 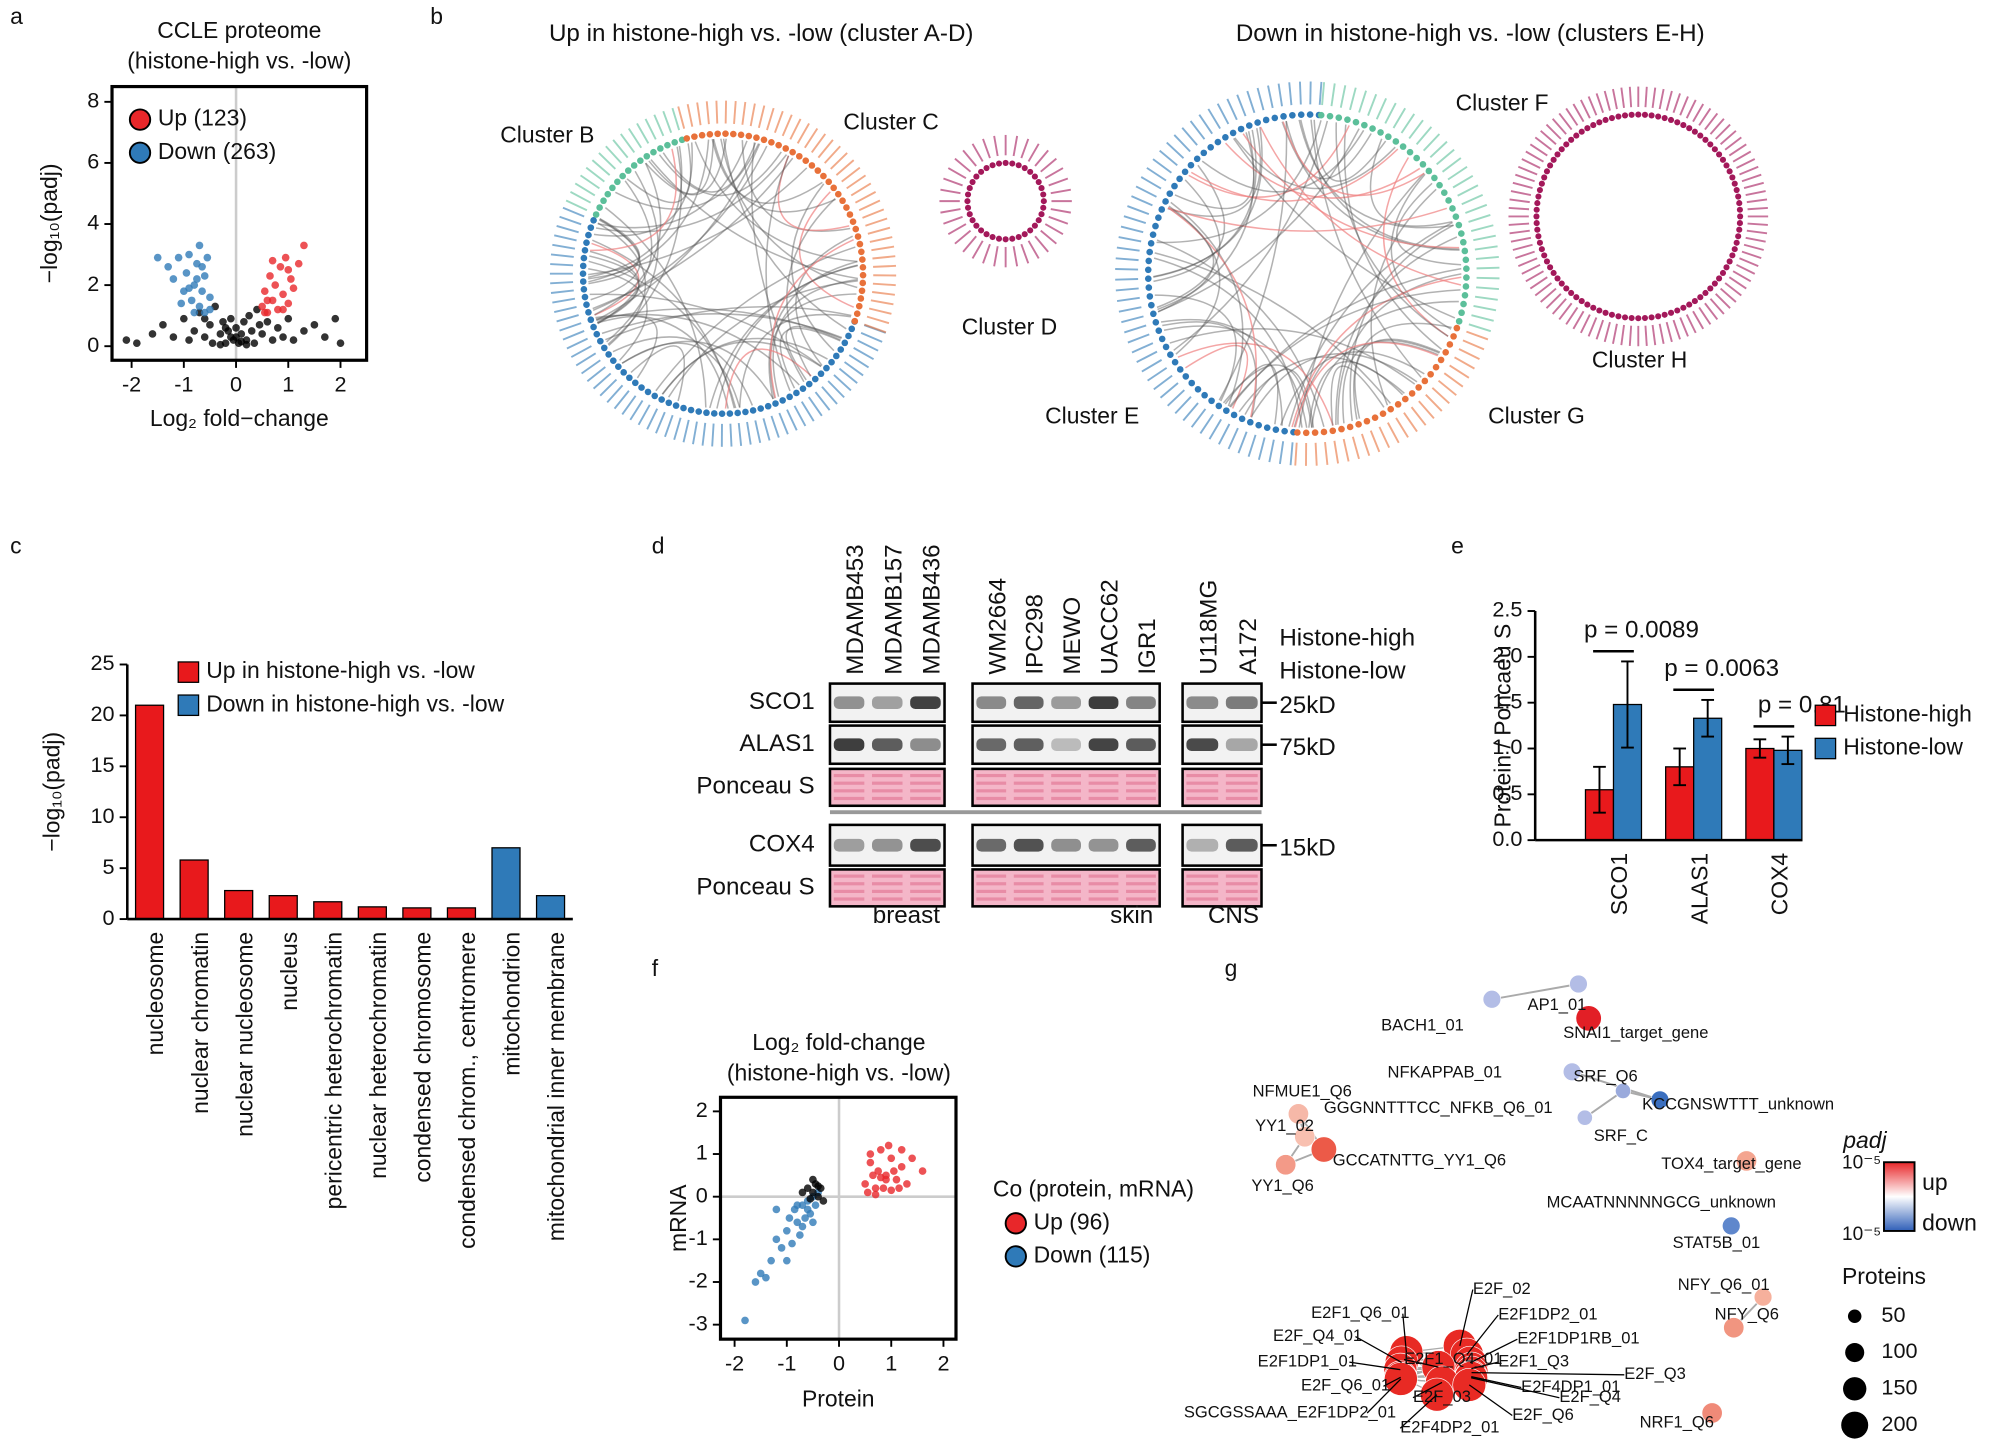 What do you see at coordinates (1578, 1338) in the screenshot?
I see `node-label: E2F1DP1RB_01` at bounding box center [1578, 1338].